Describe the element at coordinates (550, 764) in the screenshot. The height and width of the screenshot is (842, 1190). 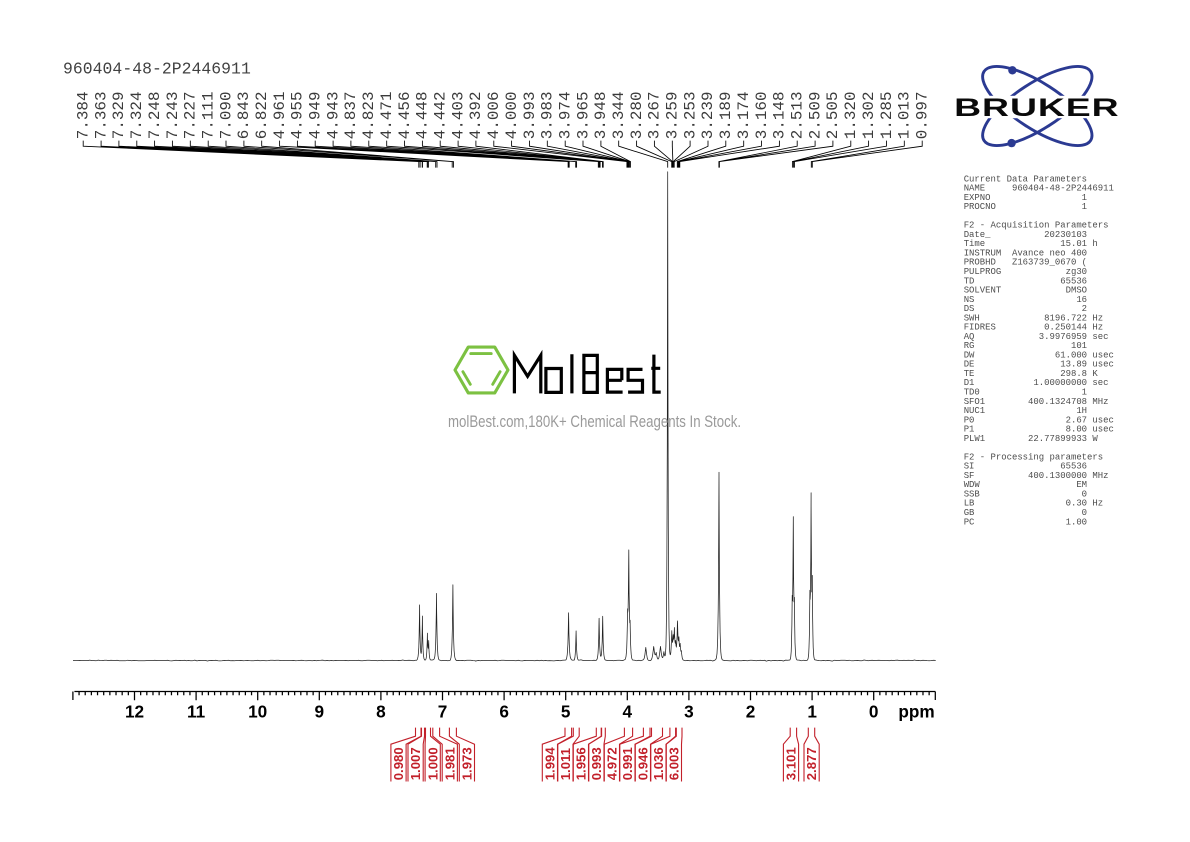
I see `svg-text: 1.994` at that location.